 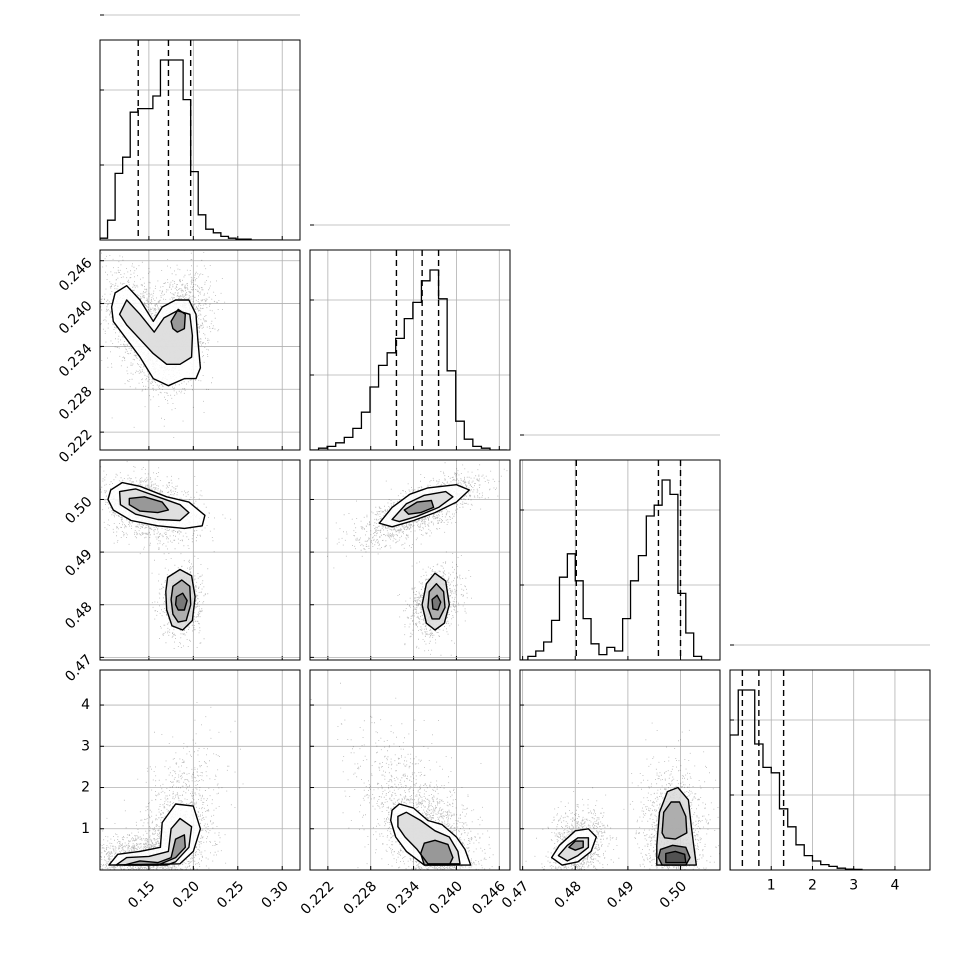 I want to click on y-tick-label: 0.228, so click(x=76, y=404).